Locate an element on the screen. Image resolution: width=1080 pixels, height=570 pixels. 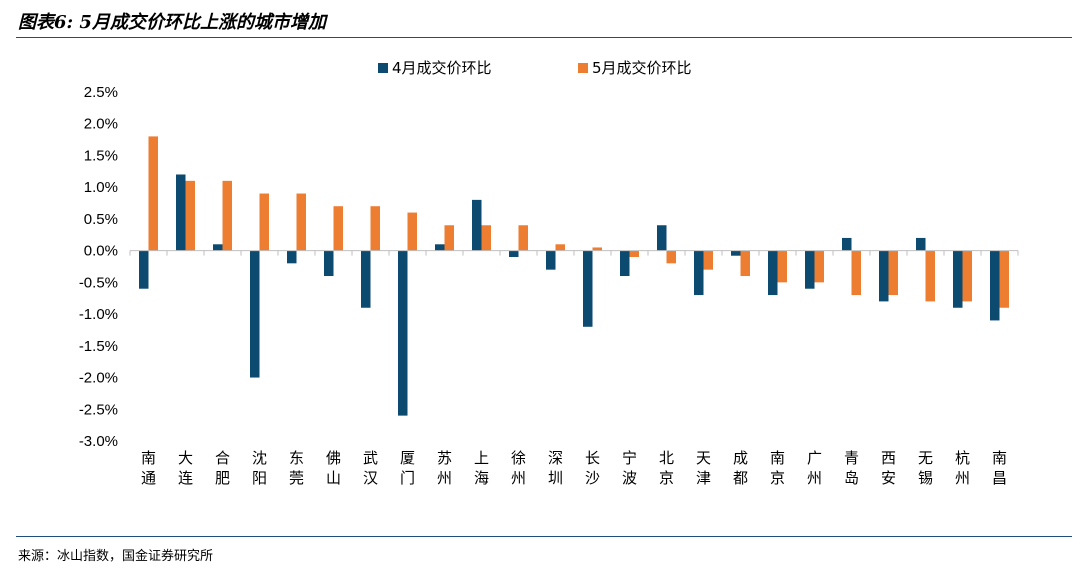
y-tick-label: -3.0% is located at coordinates (98, 441).